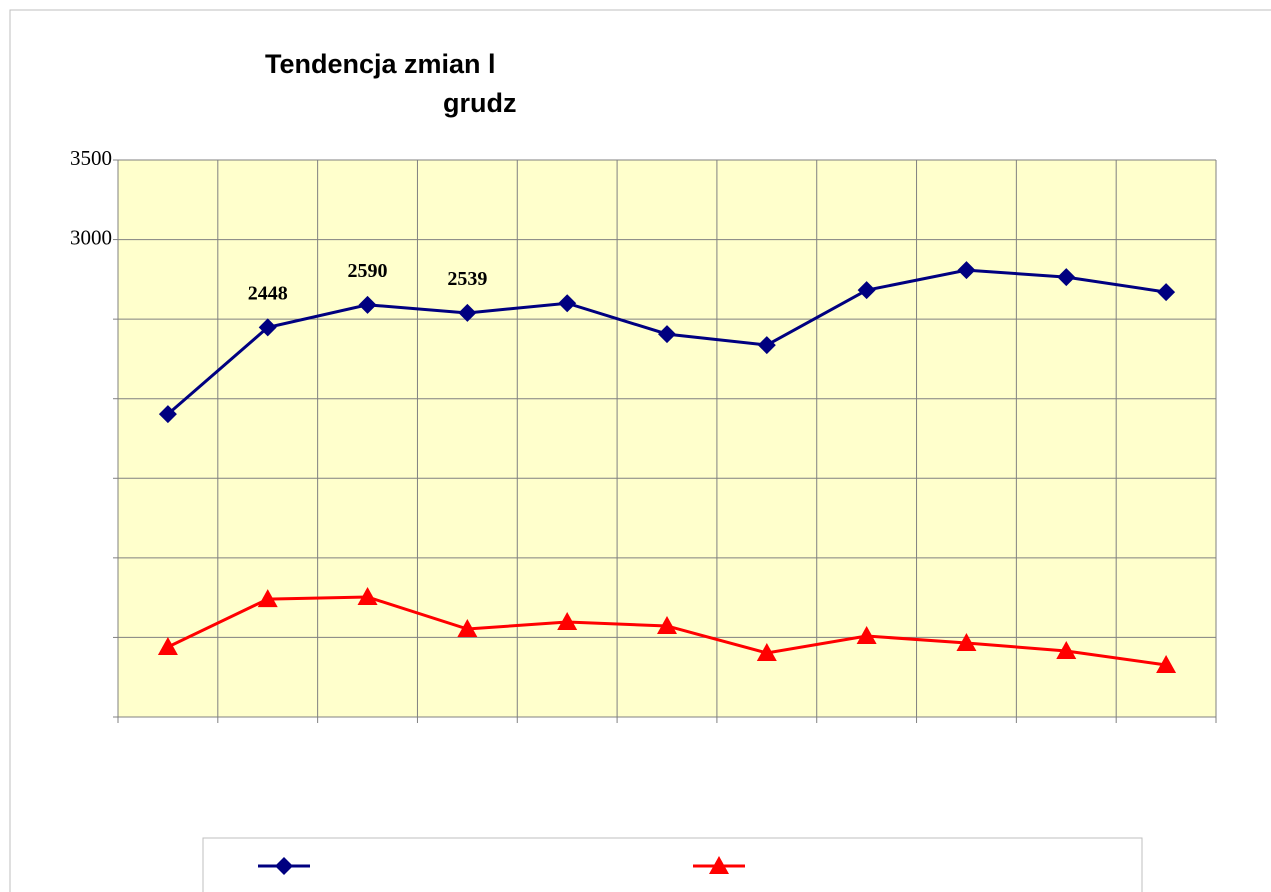 The image size is (1271, 892). I want to click on data-label: 2448, so click(268, 293).